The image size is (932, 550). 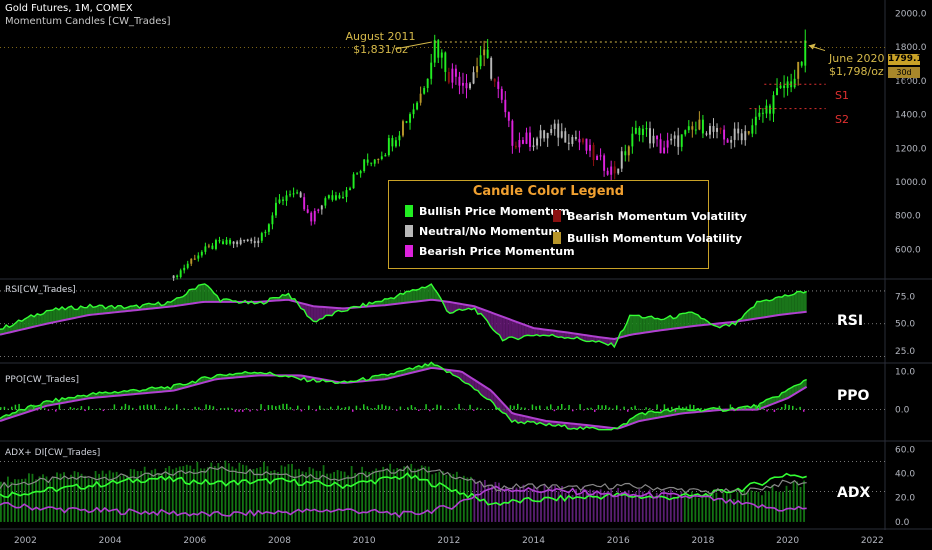 What do you see at coordinates (905, 499) in the screenshot?
I see `adx-tick-label: 20.0` at bounding box center [905, 499].